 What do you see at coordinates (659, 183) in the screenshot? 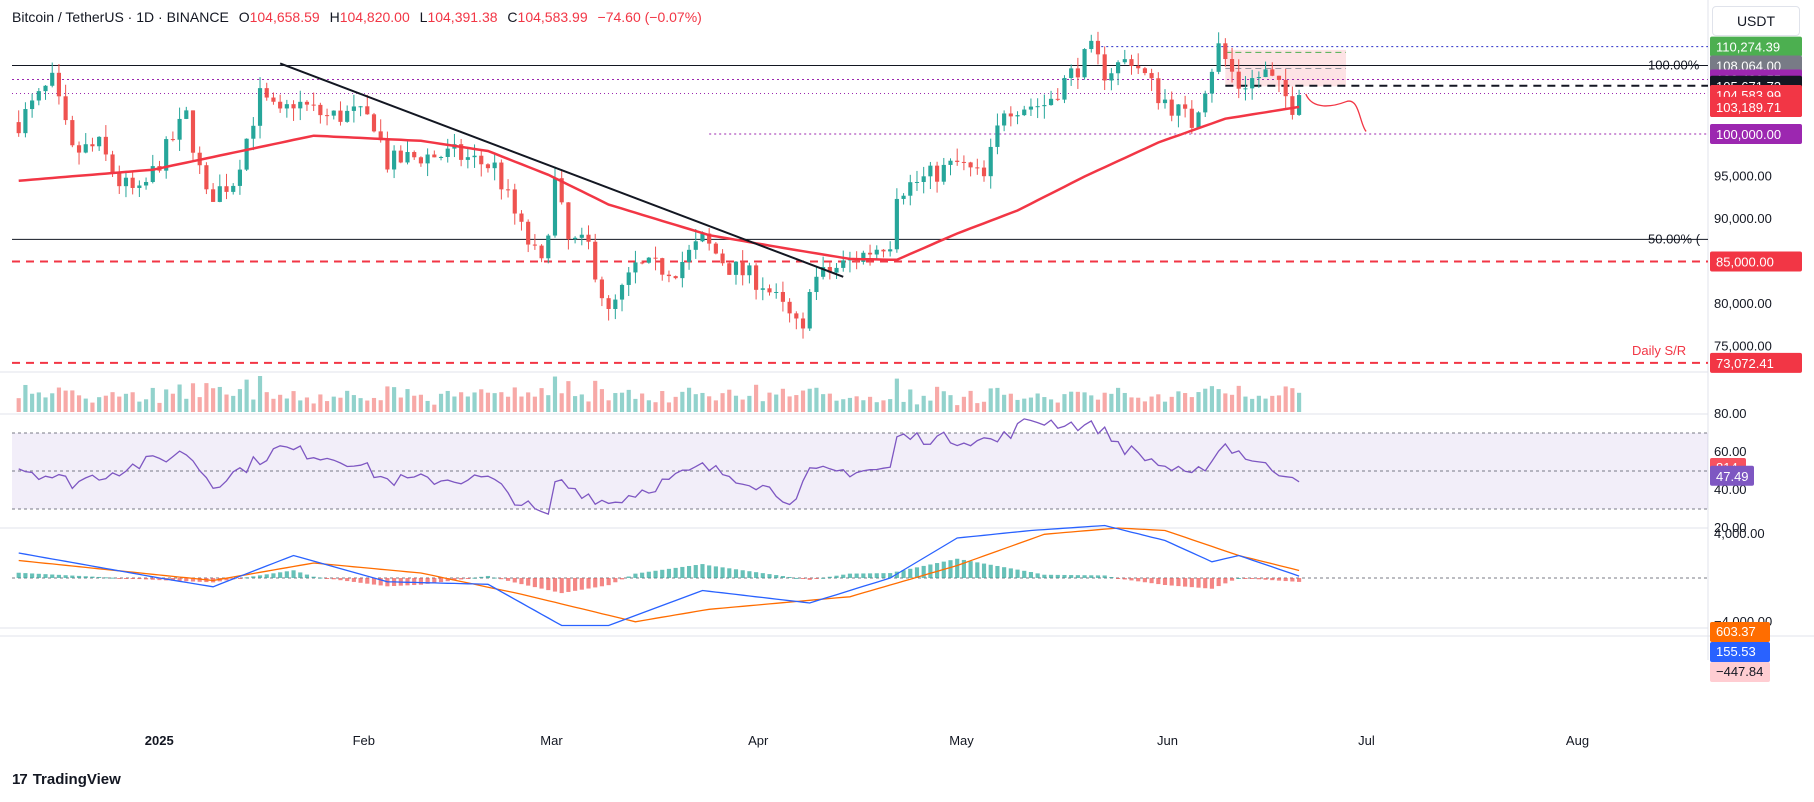
I see `ema-50-line` at bounding box center [659, 183].